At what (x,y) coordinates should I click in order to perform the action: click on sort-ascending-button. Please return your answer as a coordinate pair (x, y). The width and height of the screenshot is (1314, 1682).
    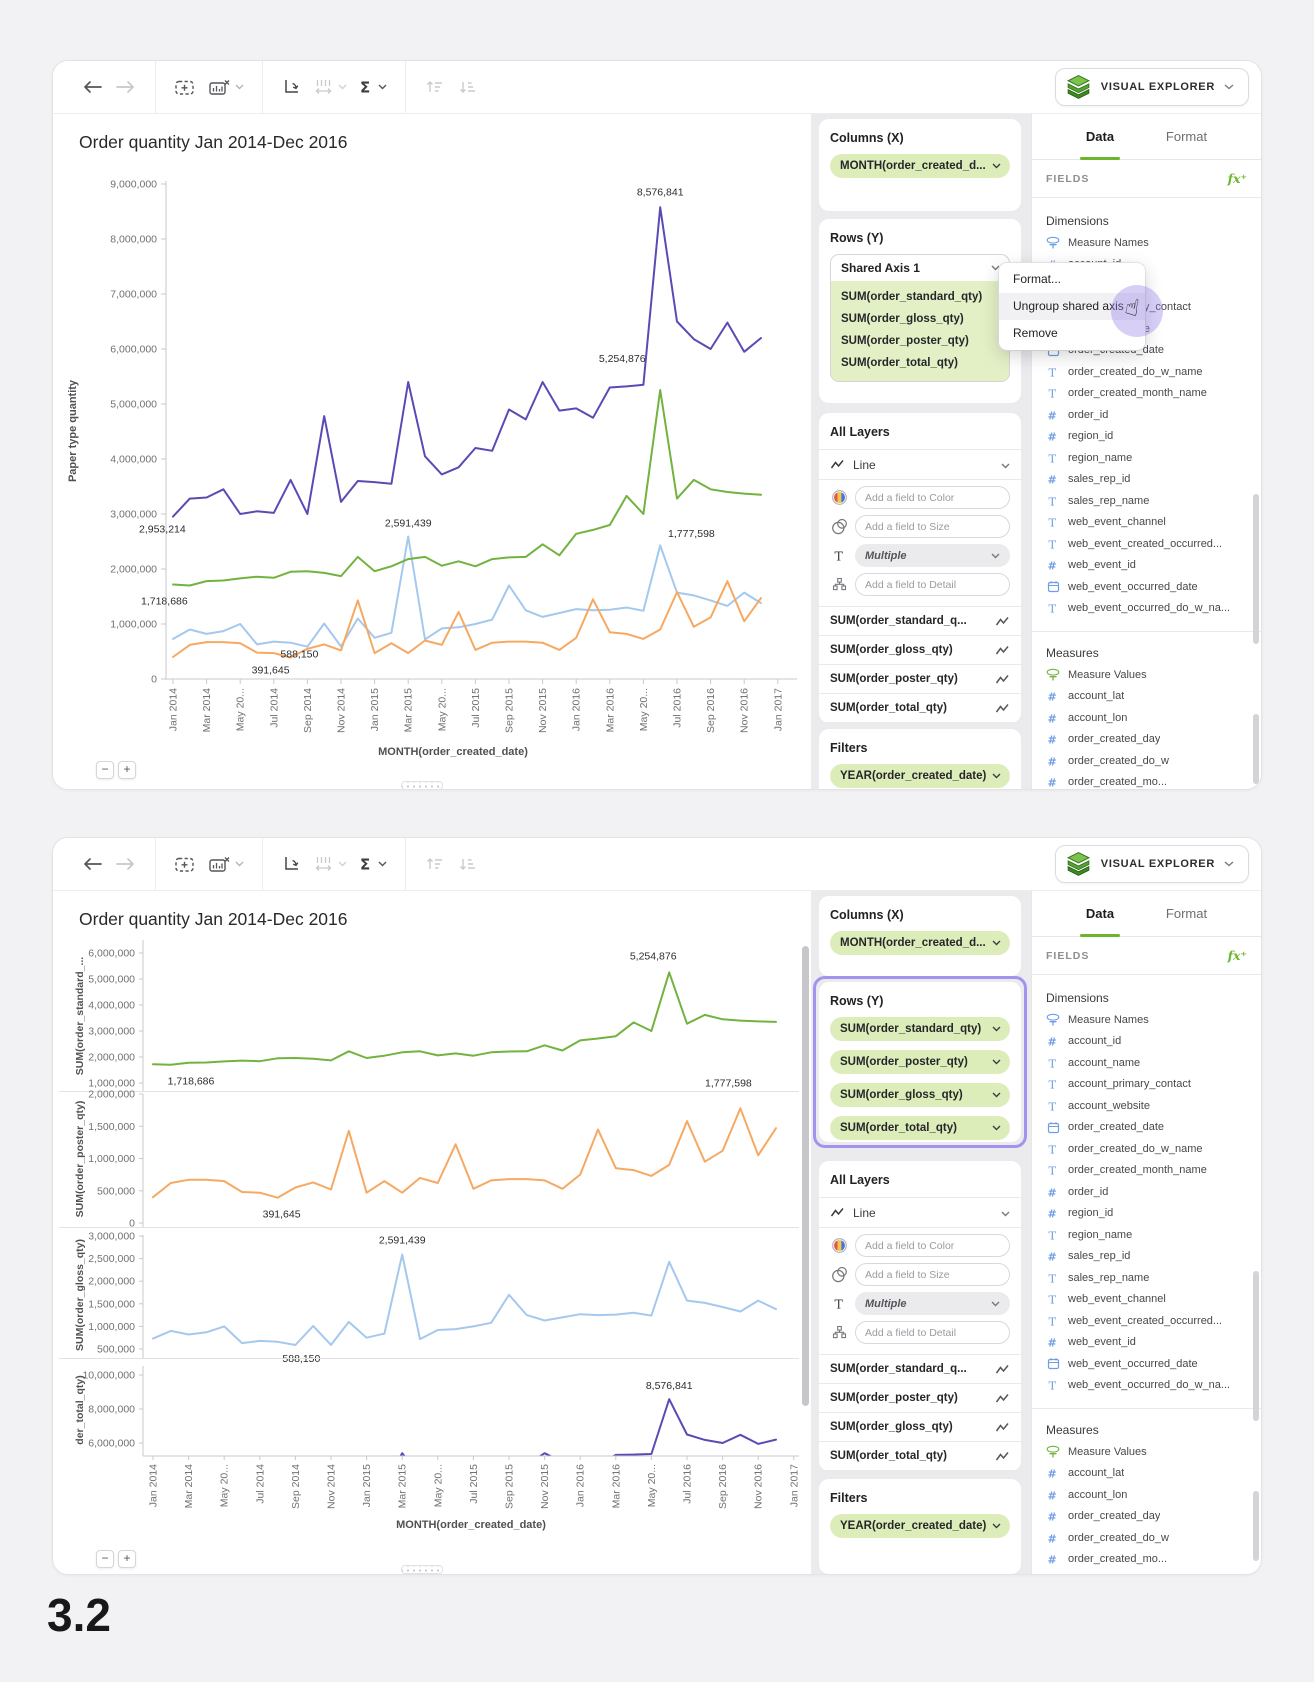
    Looking at the image, I should click on (434, 87).